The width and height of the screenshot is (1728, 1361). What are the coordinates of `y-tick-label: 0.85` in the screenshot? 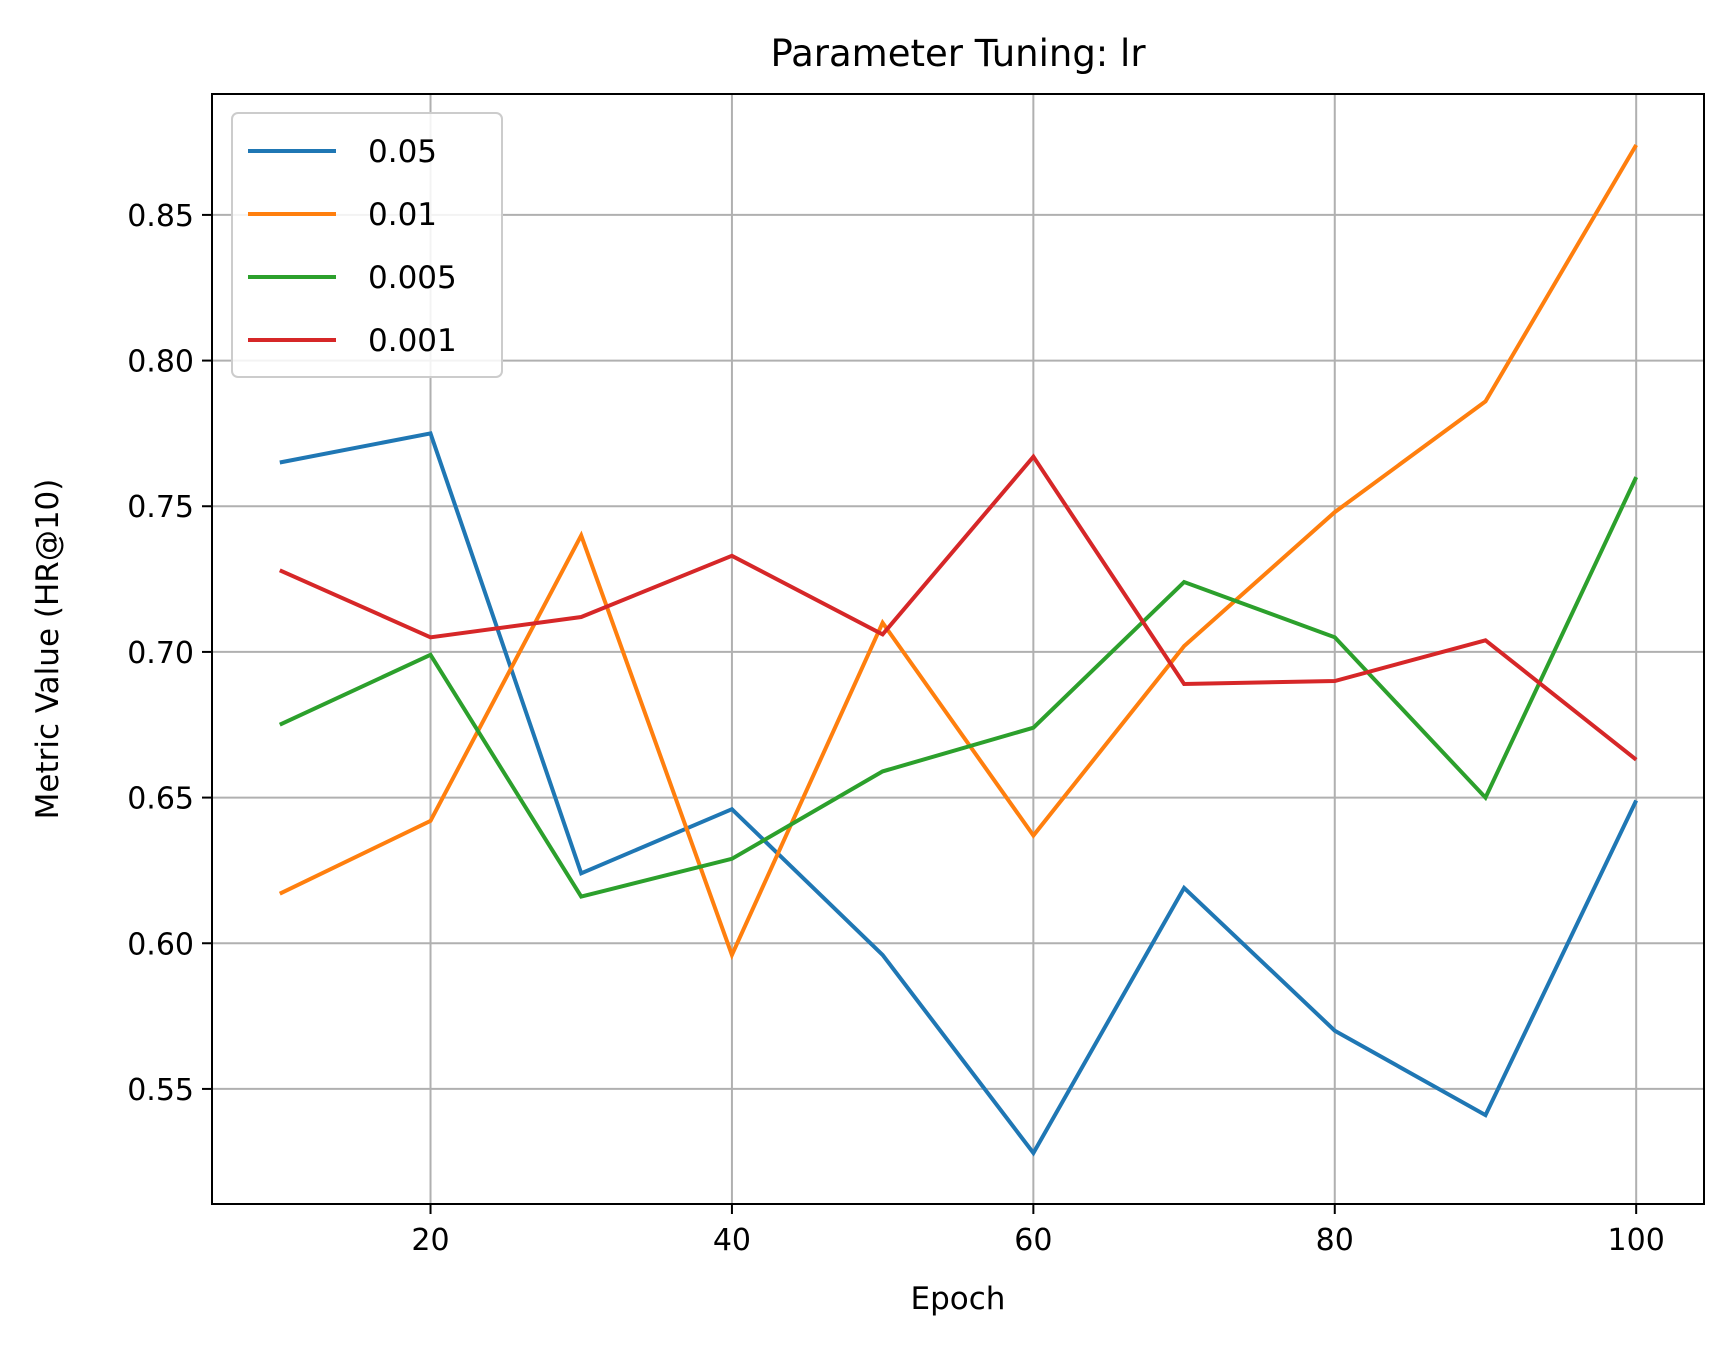 It's located at (160, 216).